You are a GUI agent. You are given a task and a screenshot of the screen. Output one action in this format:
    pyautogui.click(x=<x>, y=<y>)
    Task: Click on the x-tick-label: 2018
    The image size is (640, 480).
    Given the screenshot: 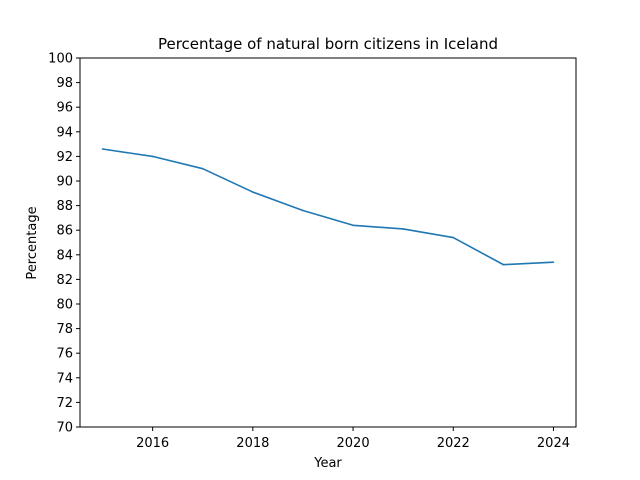 What is the action you would take?
    pyautogui.click(x=252, y=443)
    